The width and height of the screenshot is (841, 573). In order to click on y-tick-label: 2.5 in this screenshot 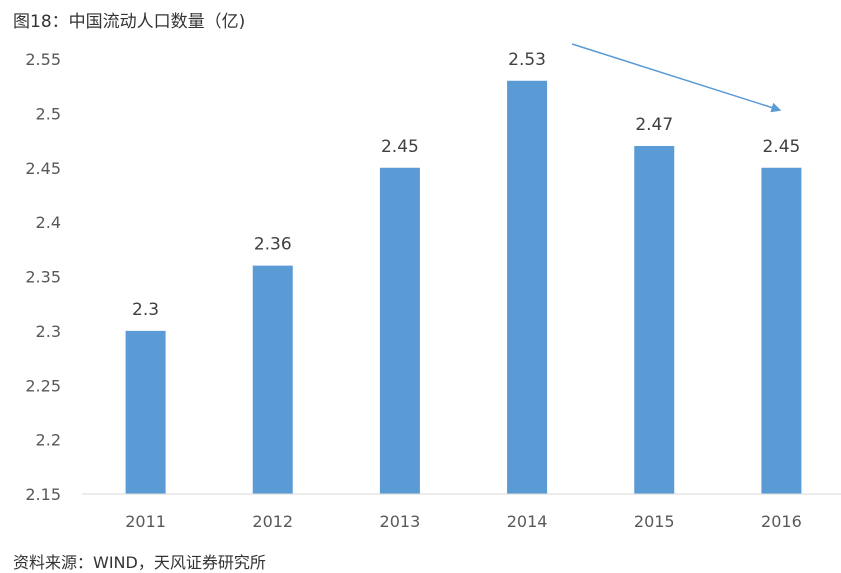, I will do `click(48, 113)`.